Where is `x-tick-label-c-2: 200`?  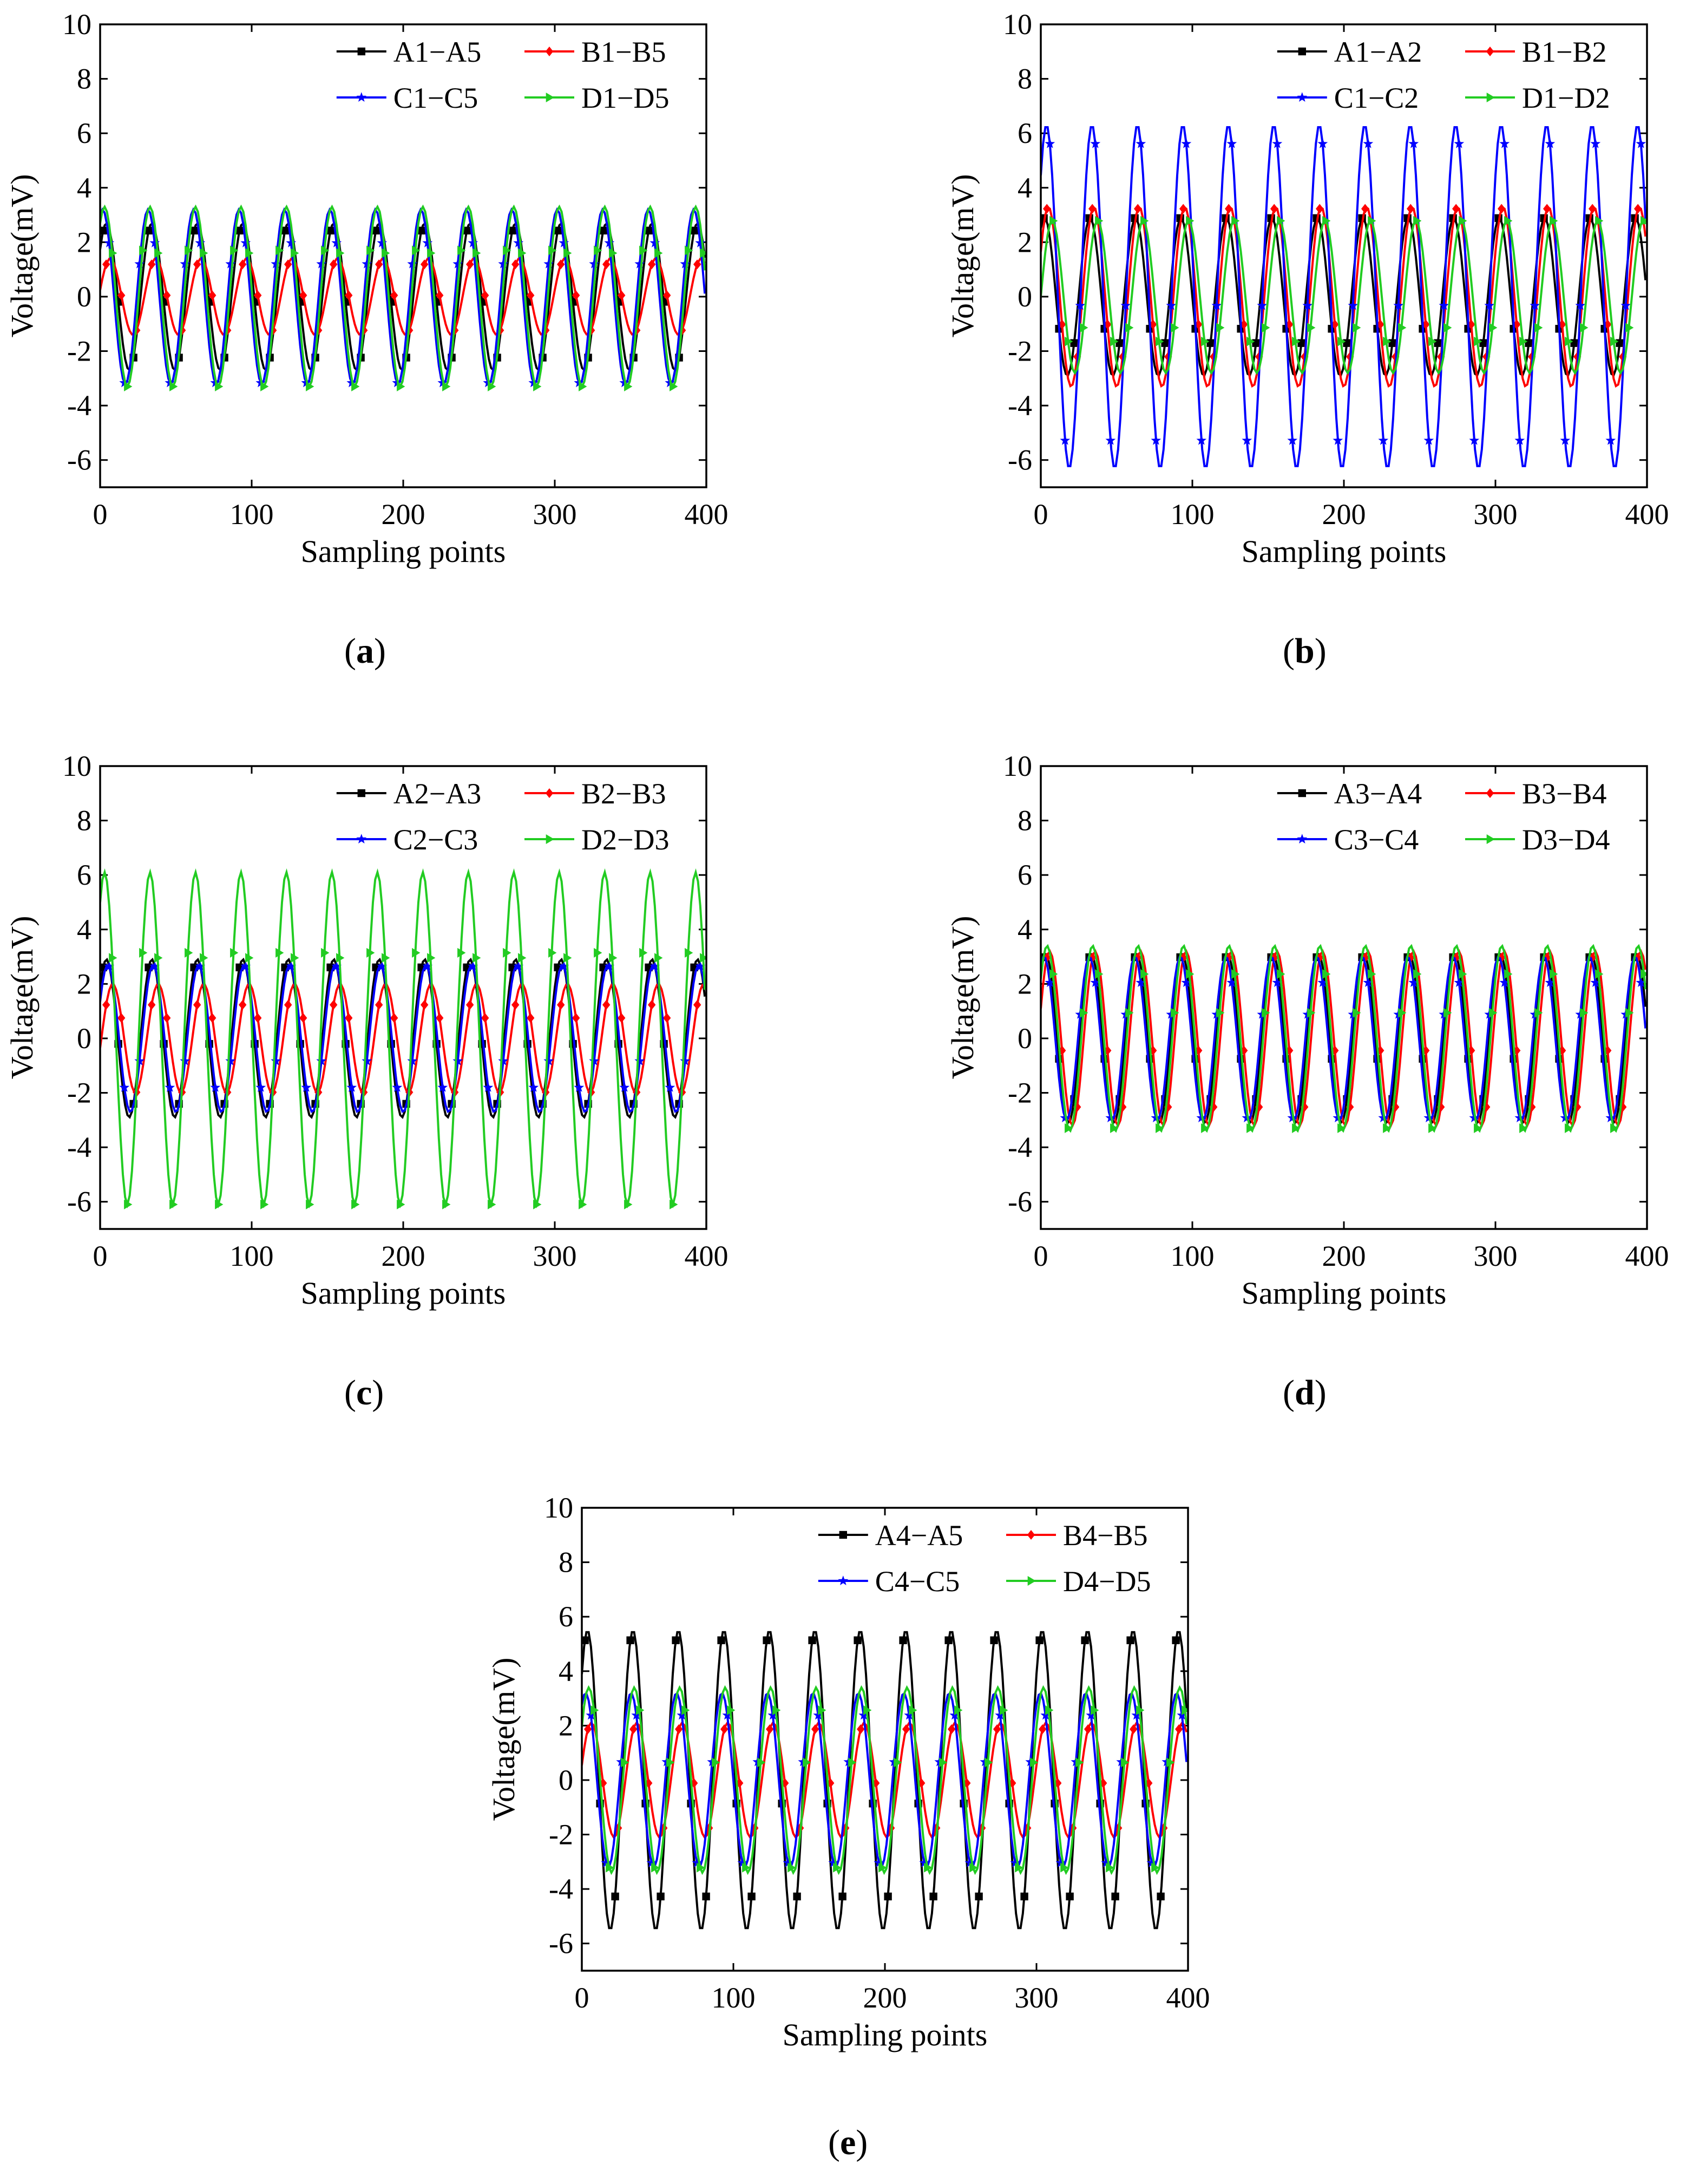
x-tick-label-c-2: 200 is located at coordinates (403, 1256).